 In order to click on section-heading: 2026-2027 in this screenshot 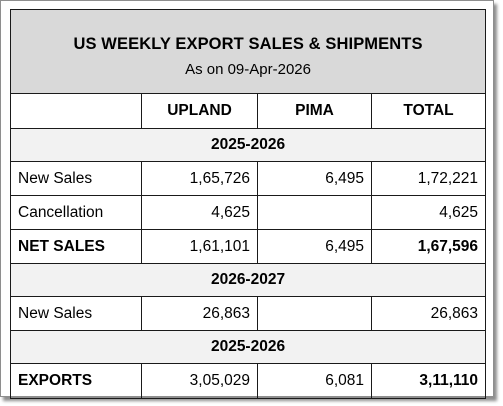, I will do `click(248, 280)`.